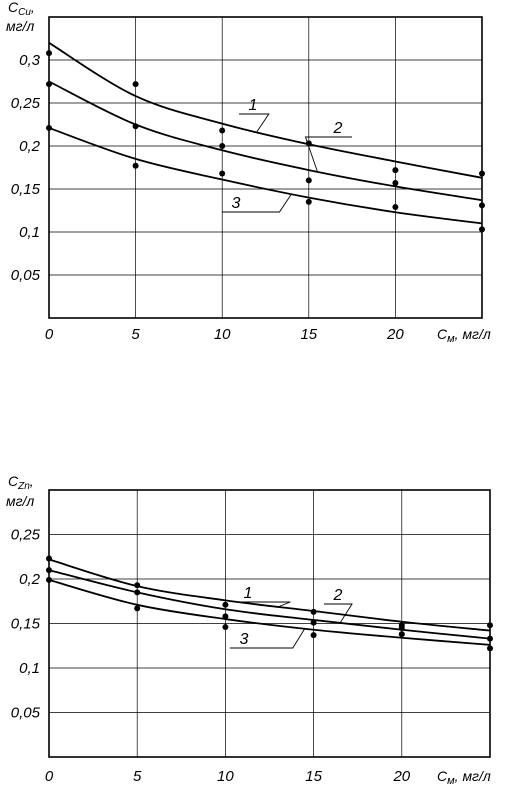  I want to click on y-axis-label-sub: Cu, so click(24, 12).